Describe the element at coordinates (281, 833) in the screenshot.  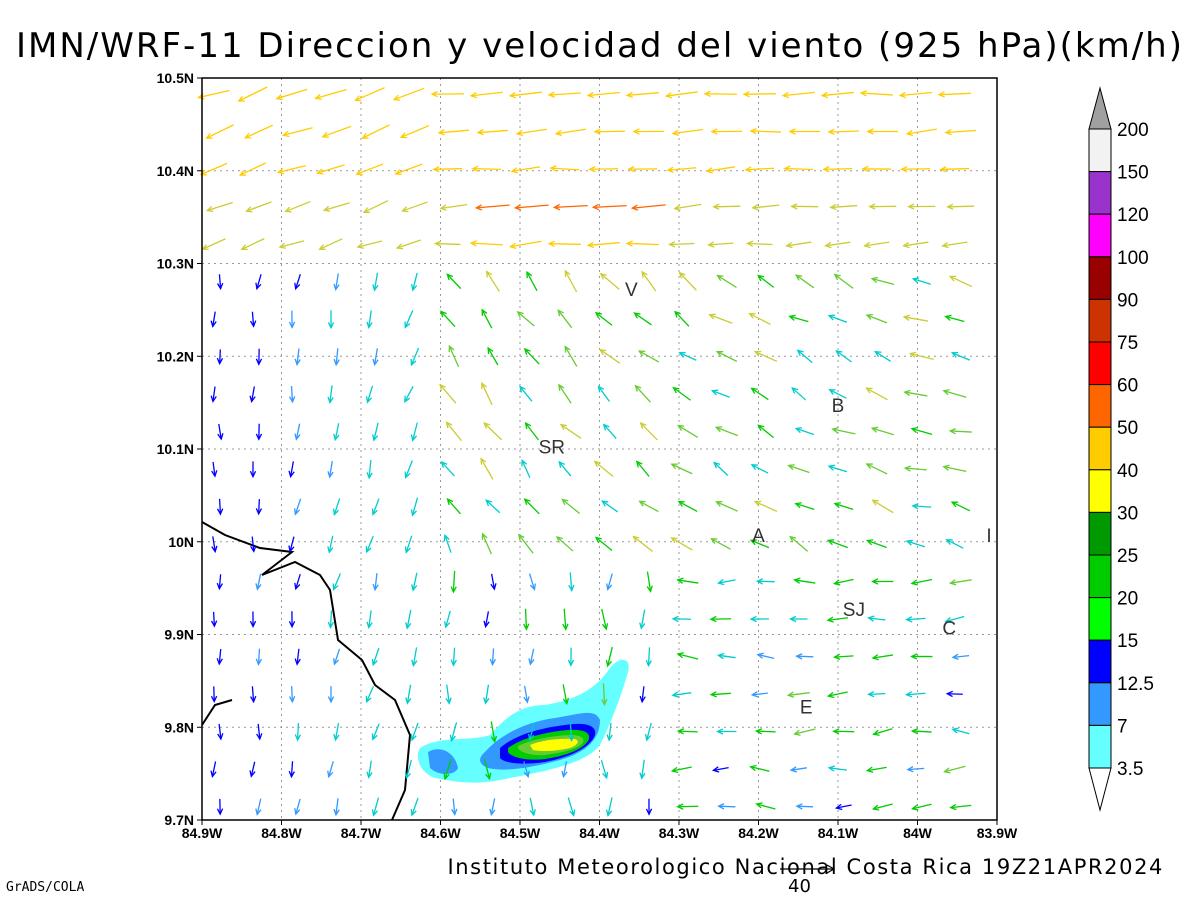
I see `x-tick-label: 84.8W` at that location.